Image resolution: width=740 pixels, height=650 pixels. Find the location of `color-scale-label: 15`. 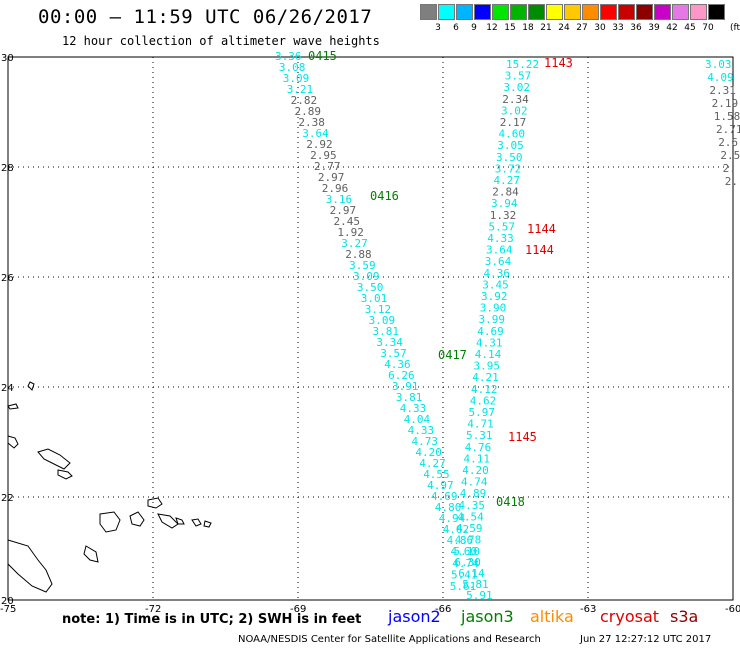

color-scale-label: 15 is located at coordinates (510, 28).